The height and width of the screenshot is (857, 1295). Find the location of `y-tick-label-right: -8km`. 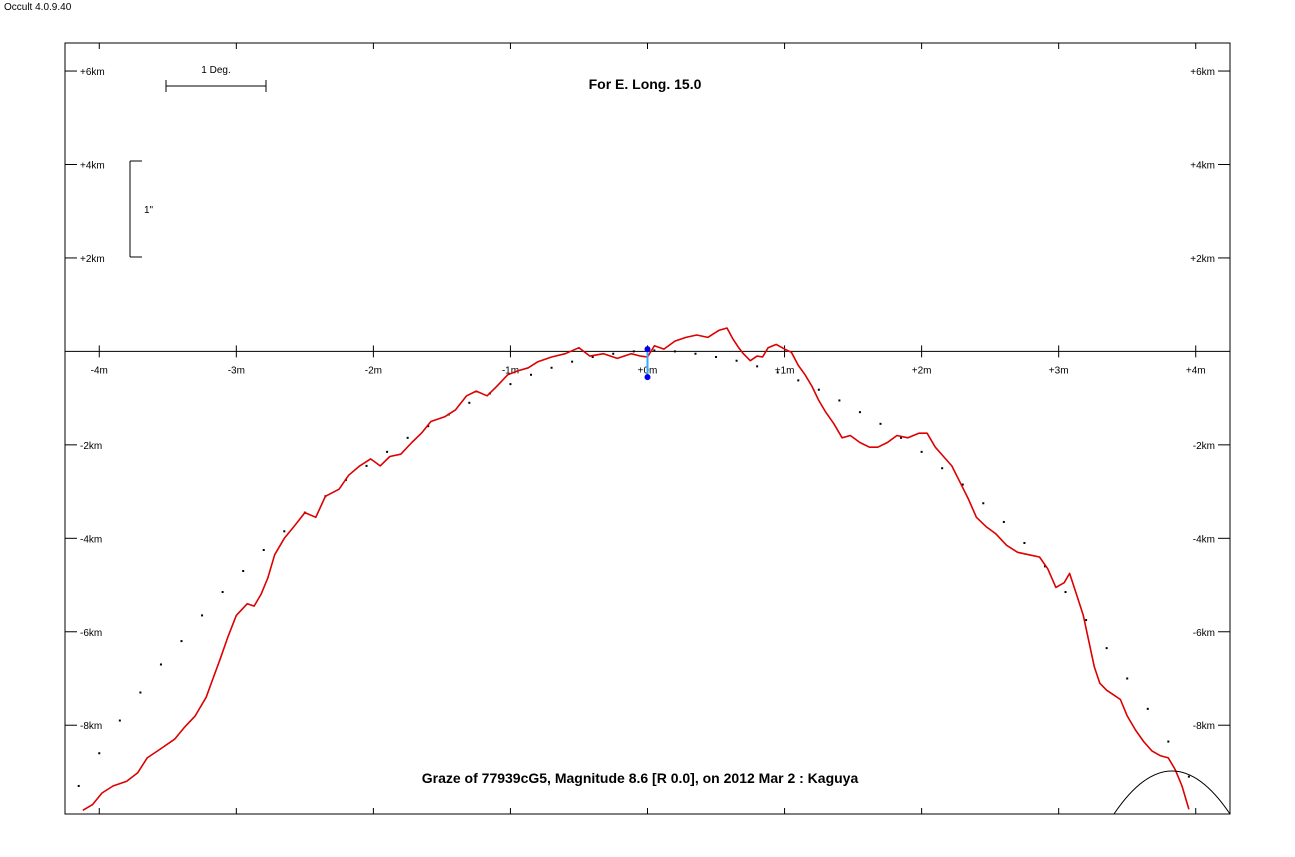

y-tick-label-right: -8km is located at coordinates (1204, 726).